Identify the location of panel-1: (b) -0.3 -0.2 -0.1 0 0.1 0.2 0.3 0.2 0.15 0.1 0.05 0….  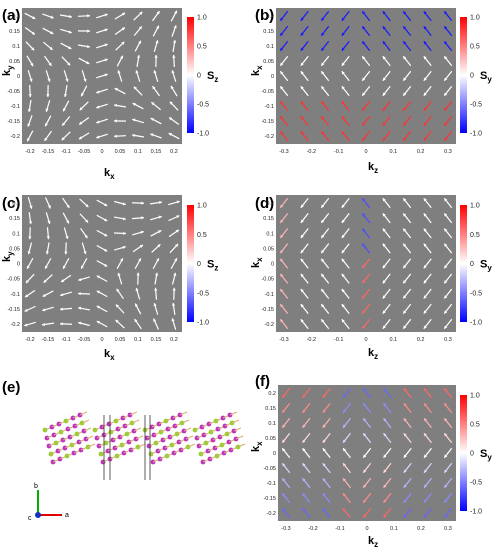
(371, 91).